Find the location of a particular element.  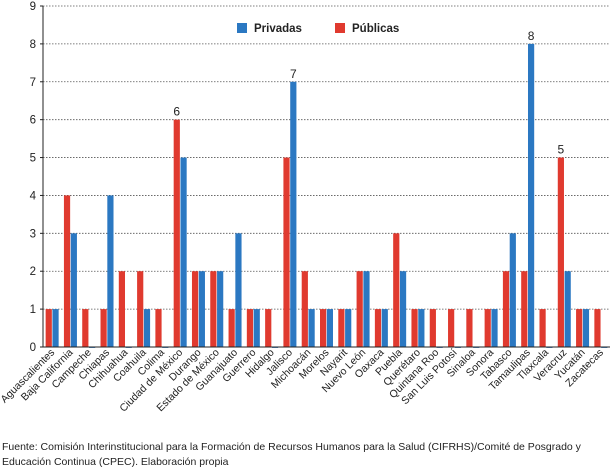

bar-privadas-ciudad-de-mexico is located at coordinates (183, 252).